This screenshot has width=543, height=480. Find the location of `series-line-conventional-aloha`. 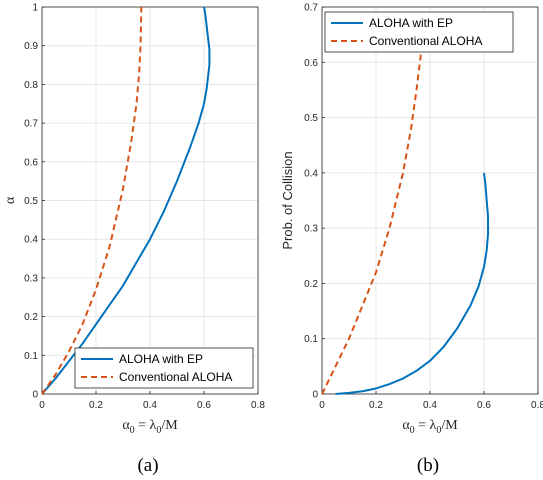

series-line-conventional-aloha is located at coordinates (372, 217).